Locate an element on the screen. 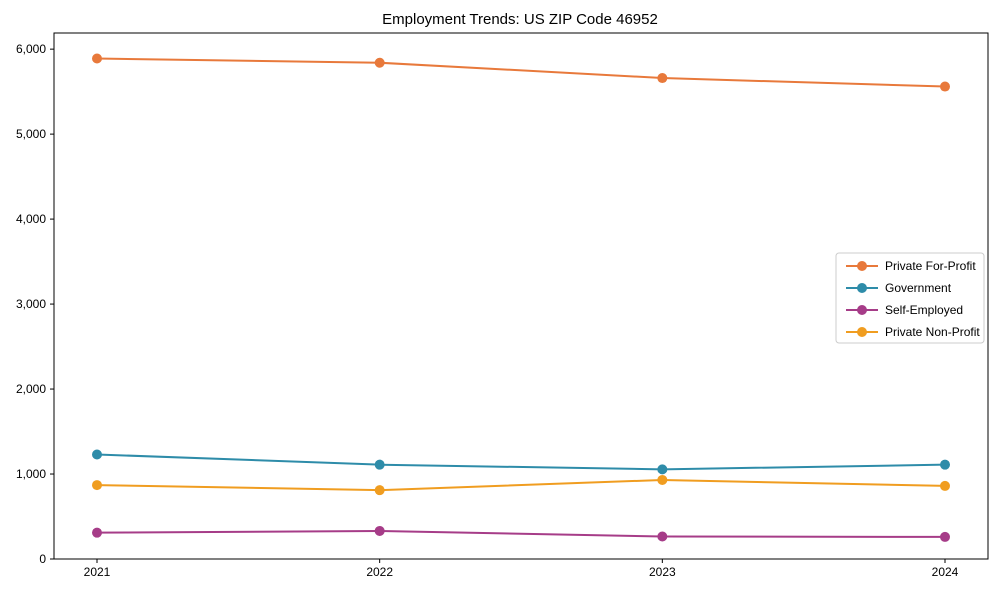 This screenshot has height=600, width=1000. x-tick-label-2021: 2021 is located at coordinates (97, 572).